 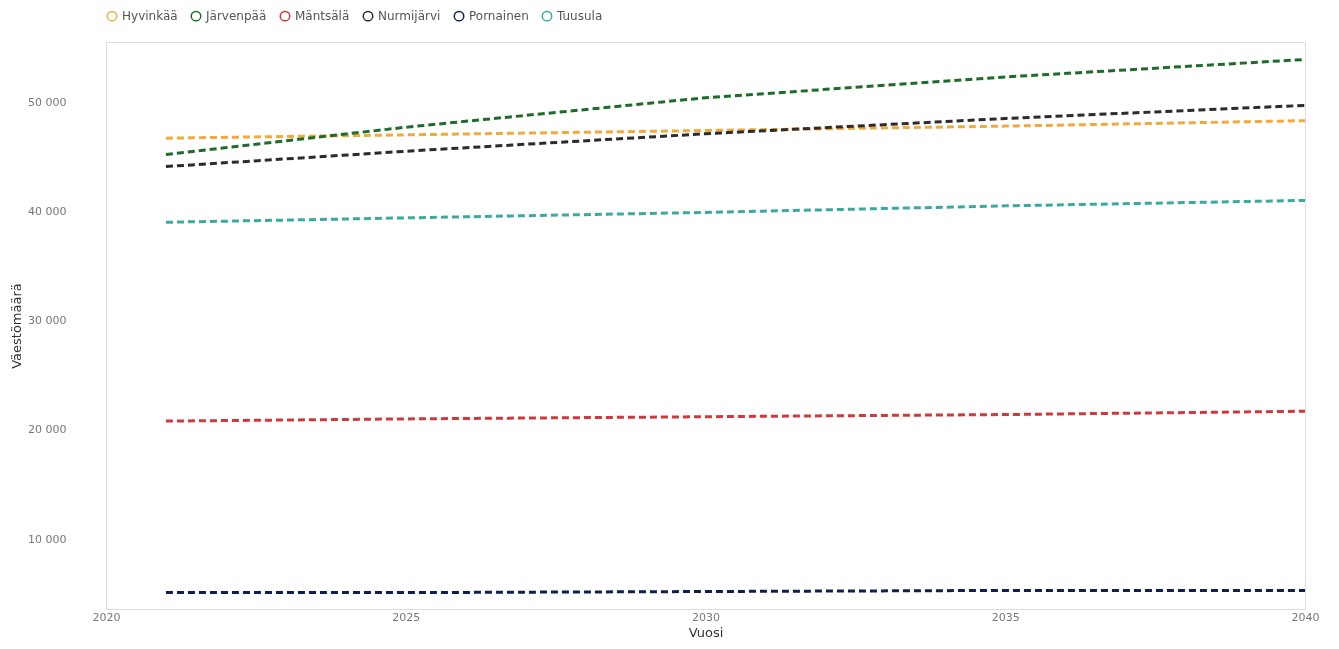 What do you see at coordinates (706, 632) in the screenshot?
I see `x-axis-title: Vuosi` at bounding box center [706, 632].